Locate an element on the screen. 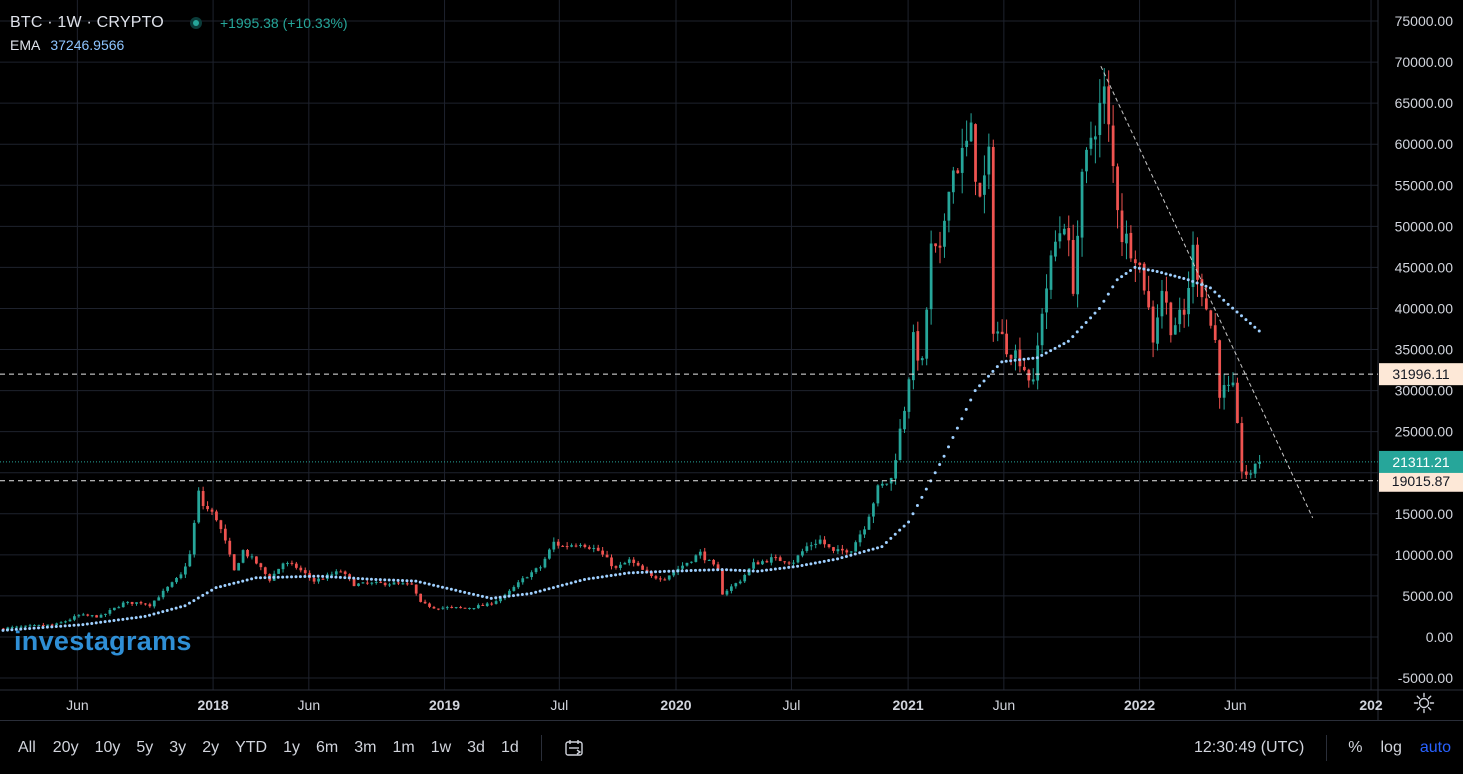 The height and width of the screenshot is (774, 1463). trendline is located at coordinates (1207, 292).